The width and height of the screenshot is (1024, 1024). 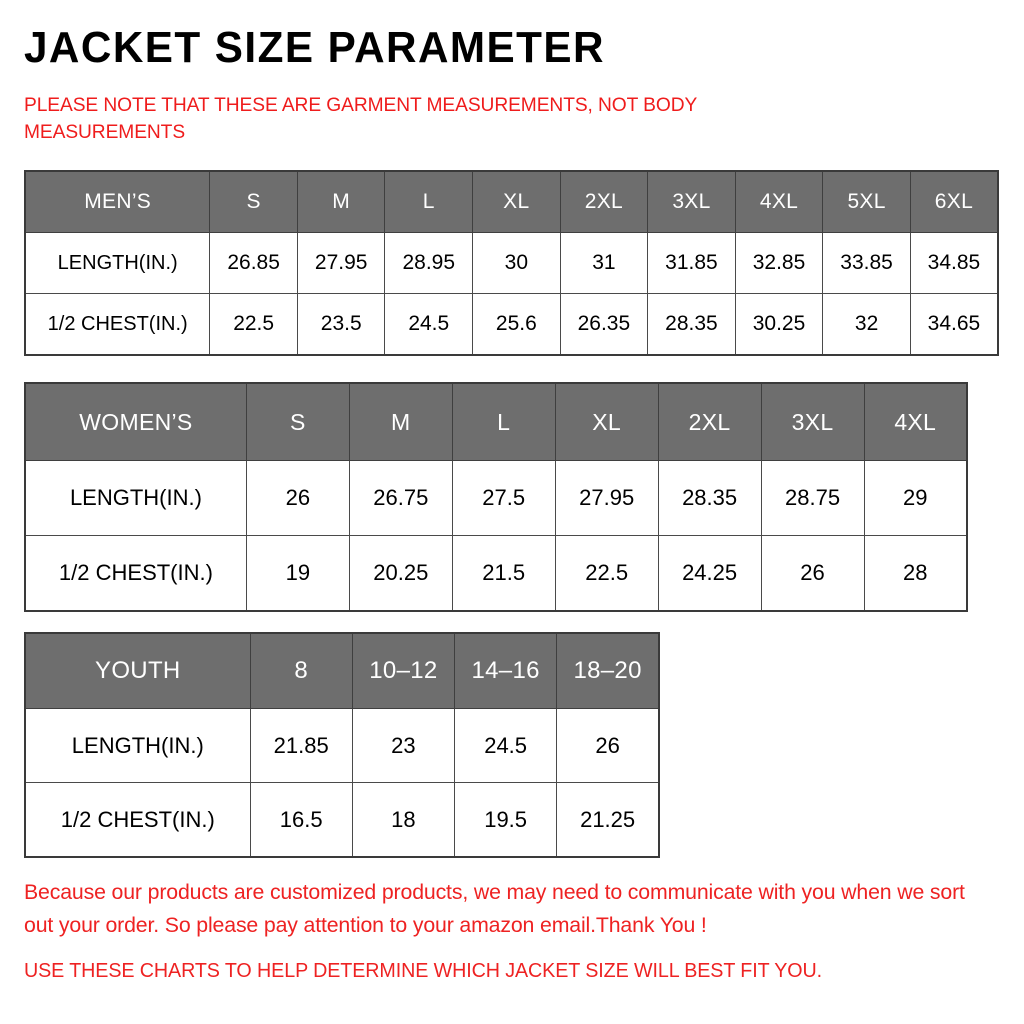 I want to click on mens-measurement-value: 23.5, so click(x=341, y=324).